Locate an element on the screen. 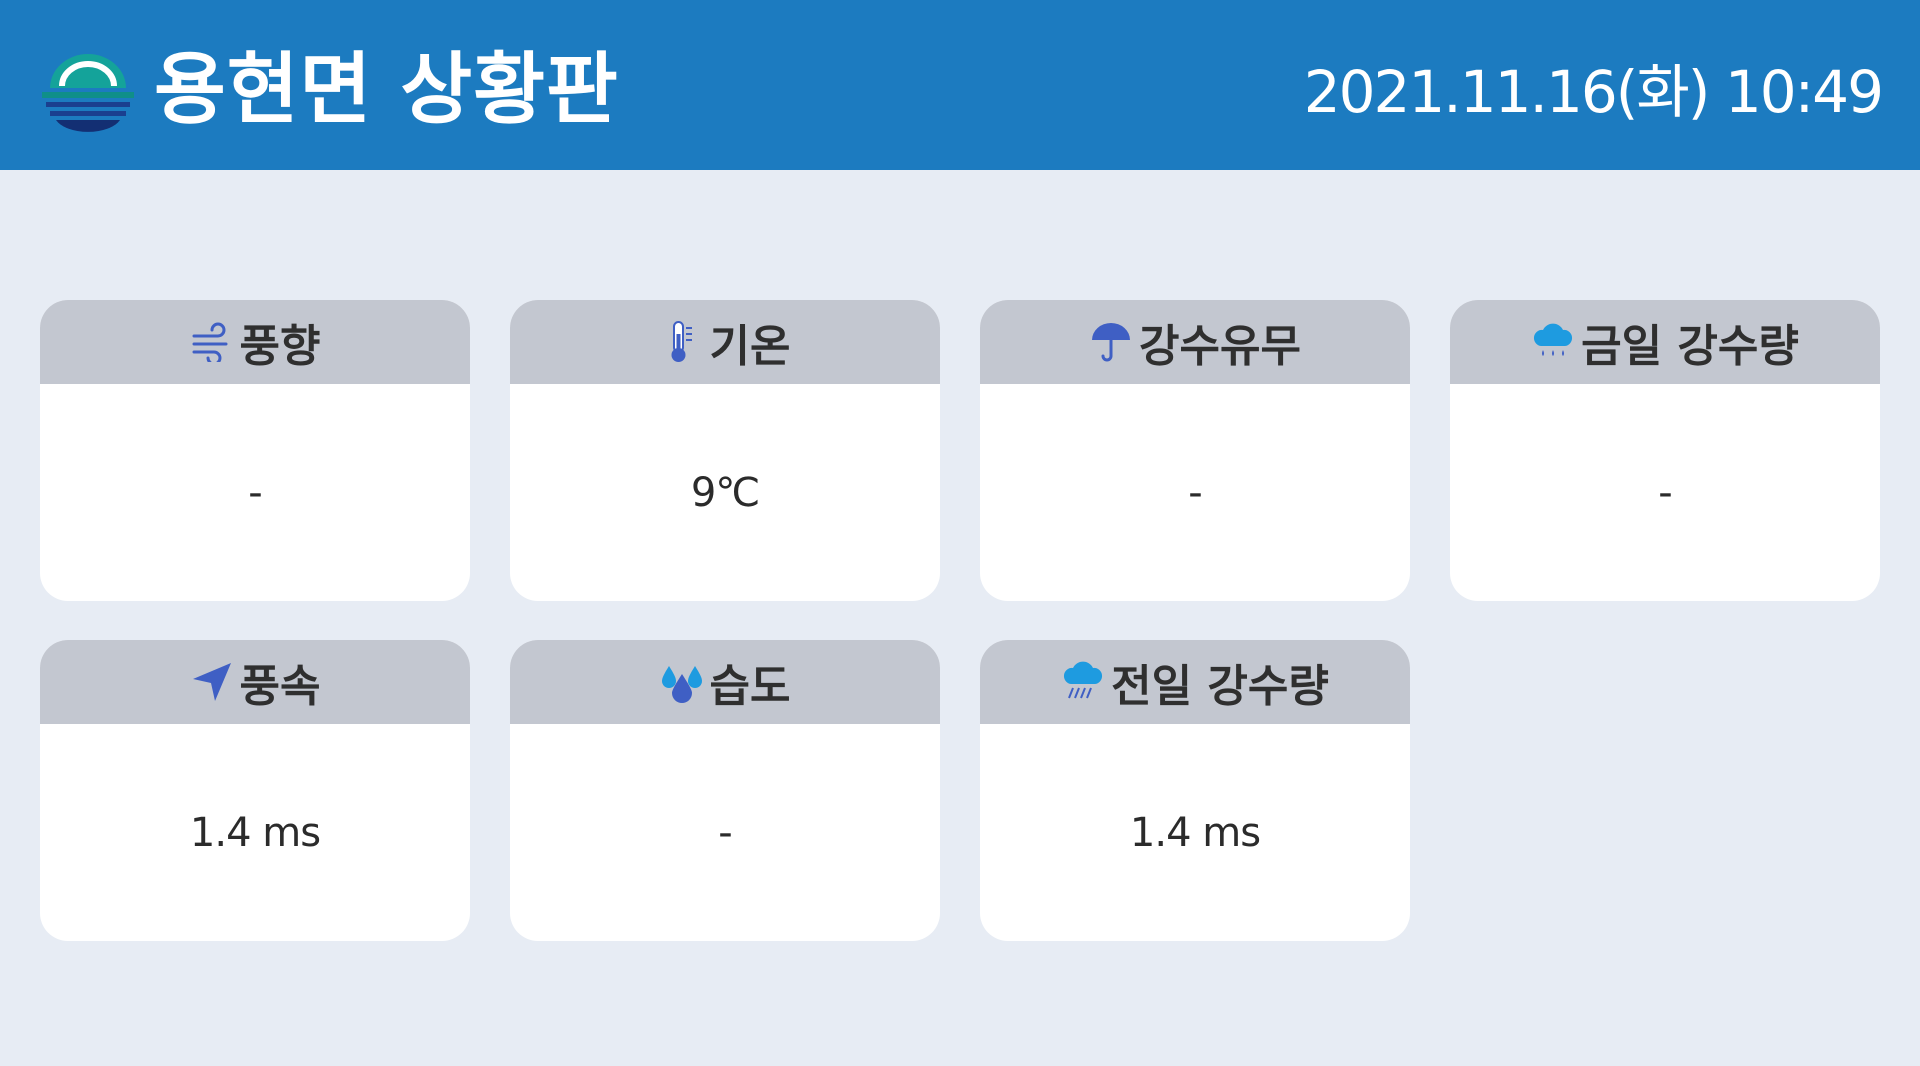 The image size is (1920, 1066). heavy-rain-cloud-icon is located at coordinates (1083, 682).